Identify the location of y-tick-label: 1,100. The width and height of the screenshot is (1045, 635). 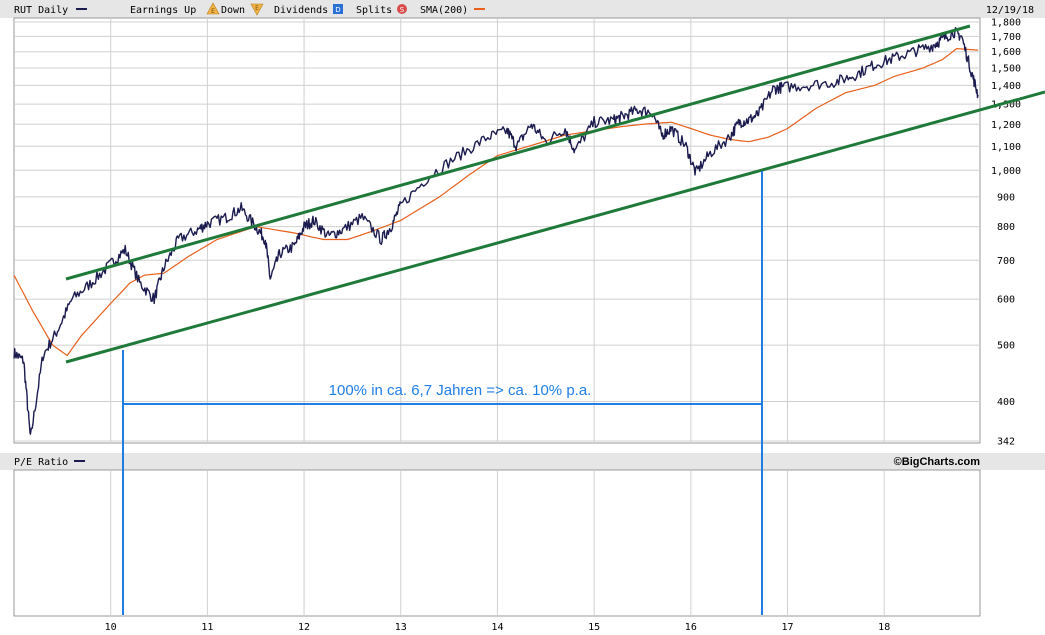
(1006, 147).